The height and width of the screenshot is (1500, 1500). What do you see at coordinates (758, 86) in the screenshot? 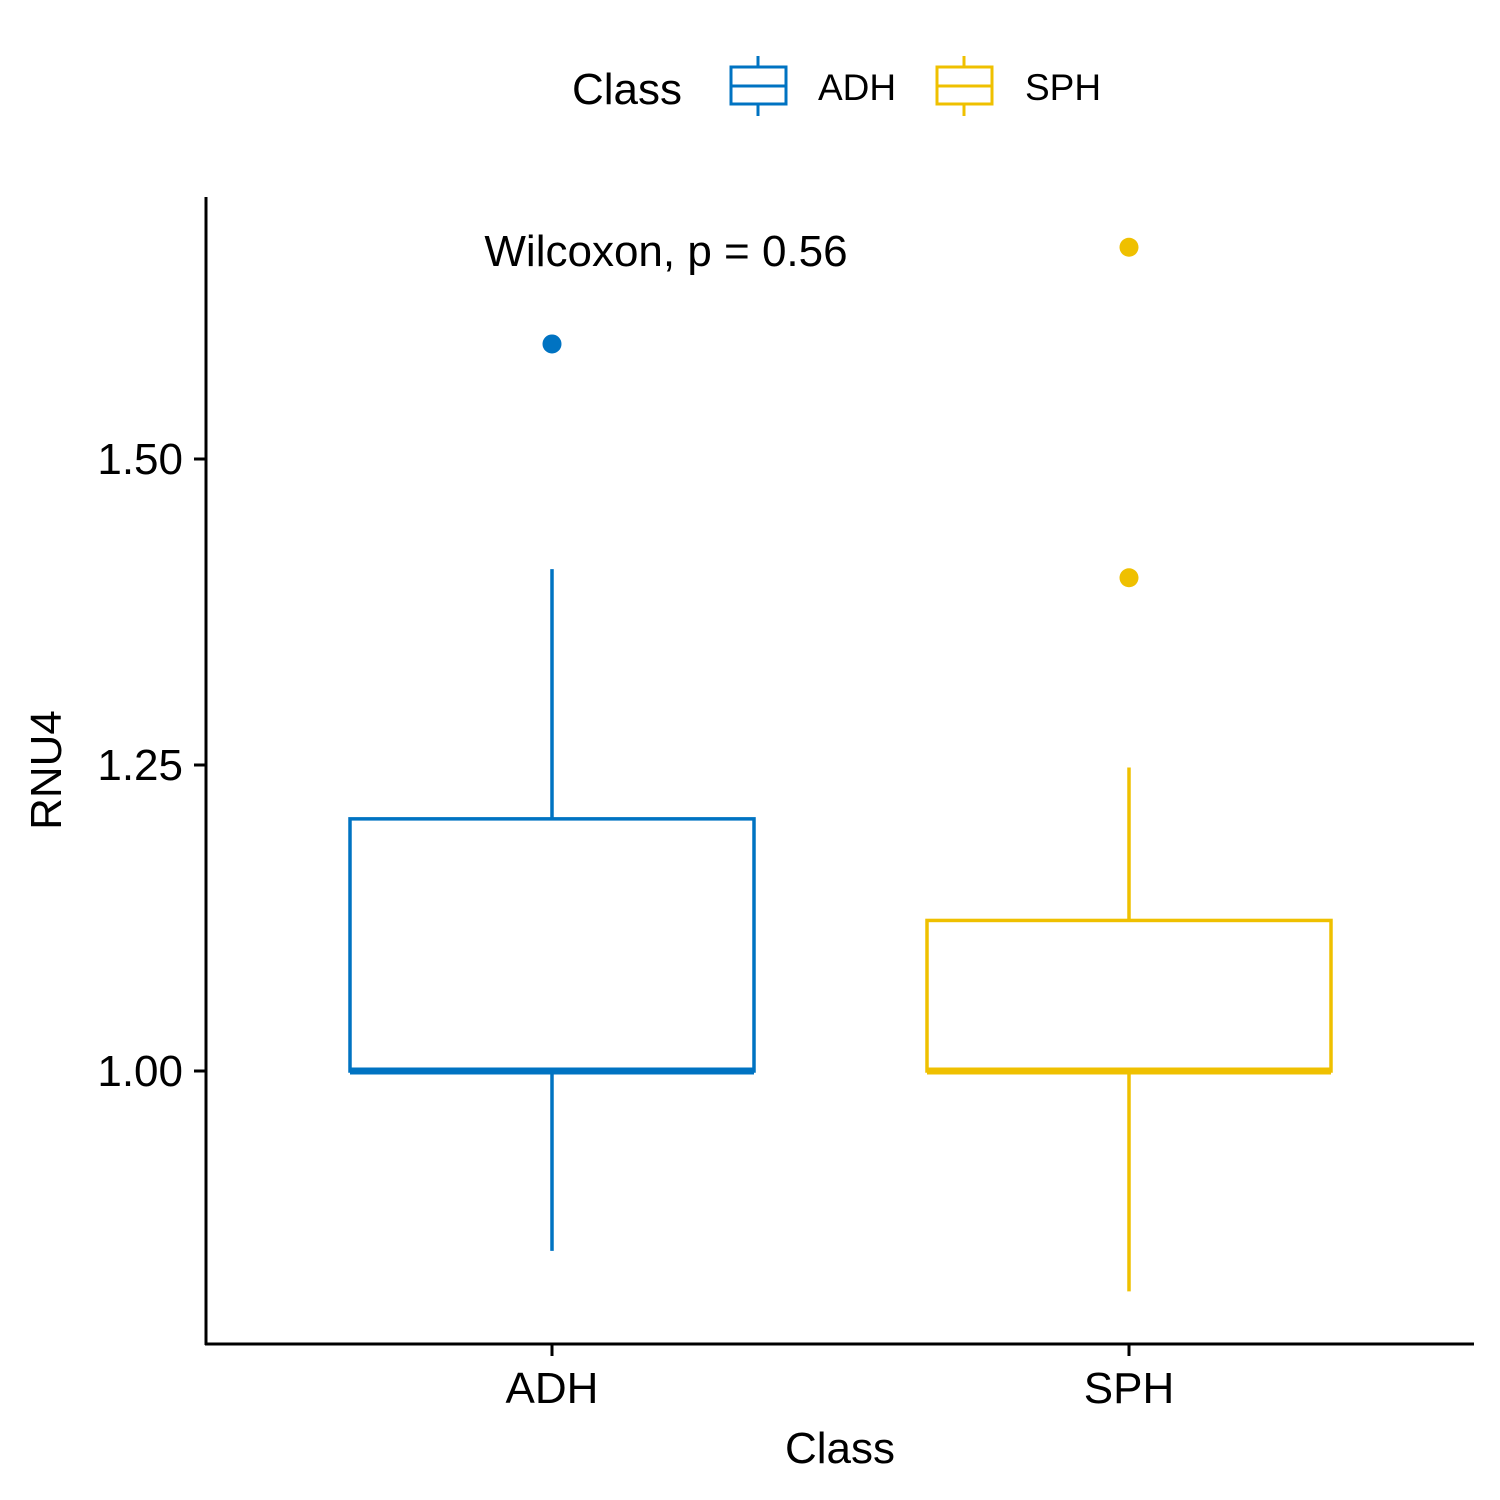
I see `legend-key-adh` at bounding box center [758, 86].